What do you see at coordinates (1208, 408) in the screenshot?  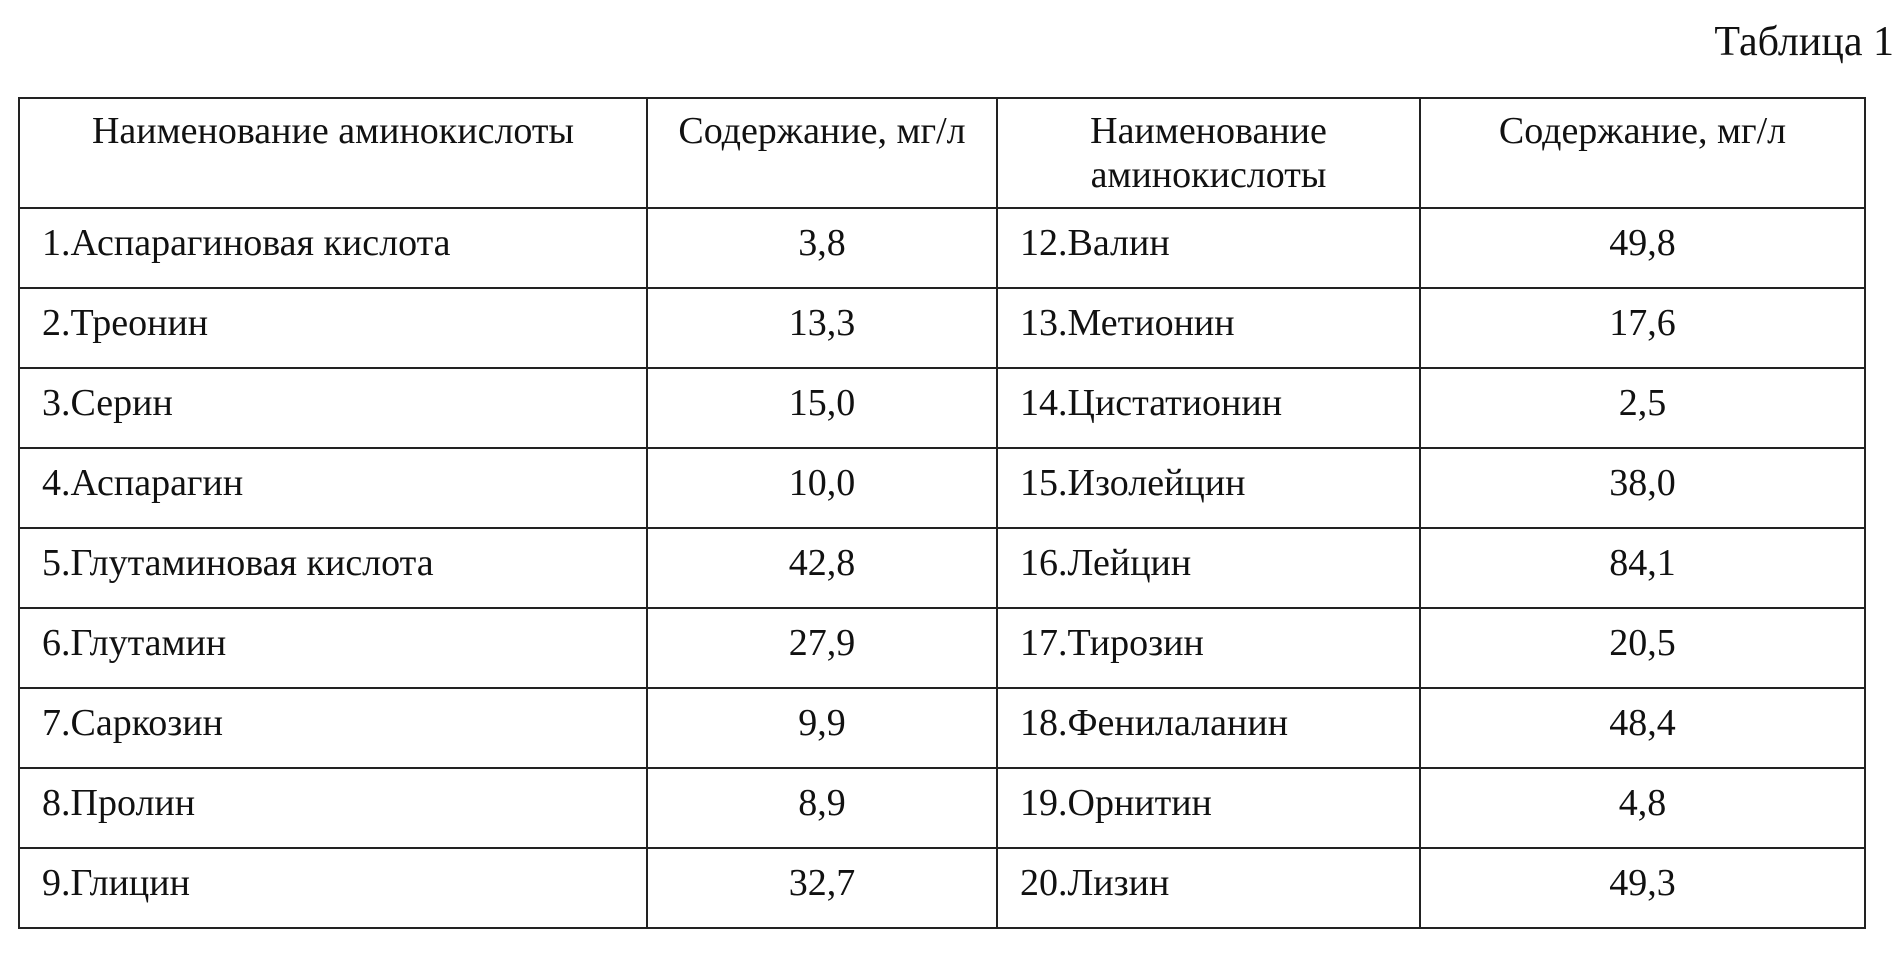 I see `amino-acid-name-cell: 14.Цистатионин` at bounding box center [1208, 408].